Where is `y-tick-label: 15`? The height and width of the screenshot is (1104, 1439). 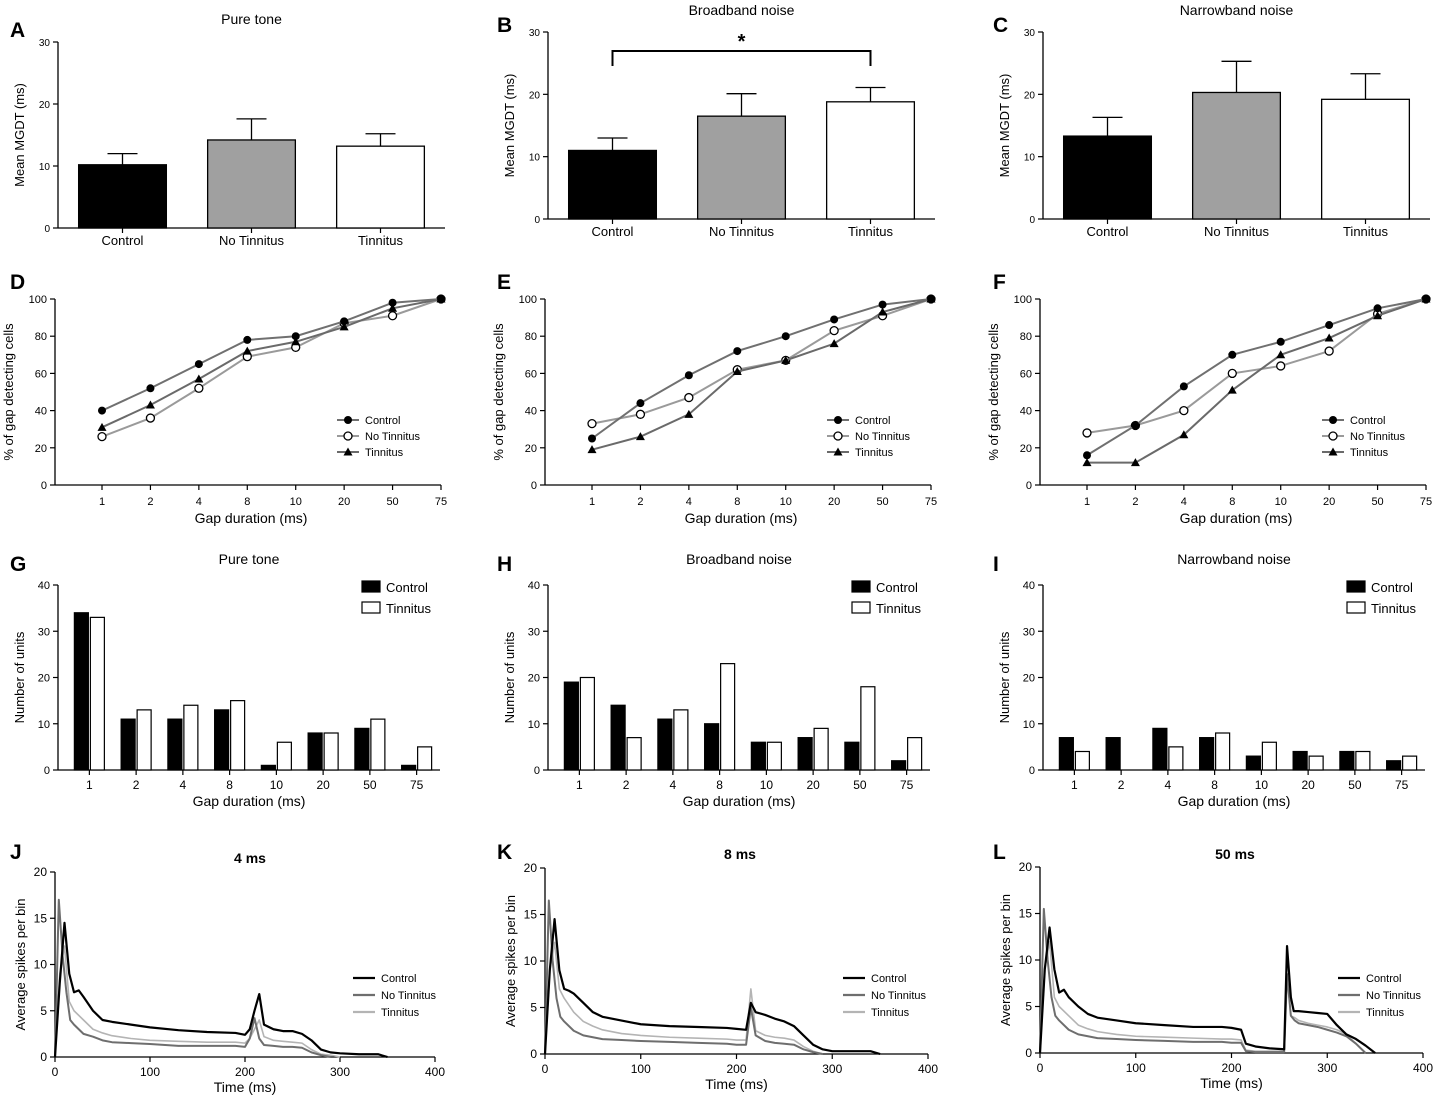
y-tick-label: 15 is located at coordinates (531, 915).